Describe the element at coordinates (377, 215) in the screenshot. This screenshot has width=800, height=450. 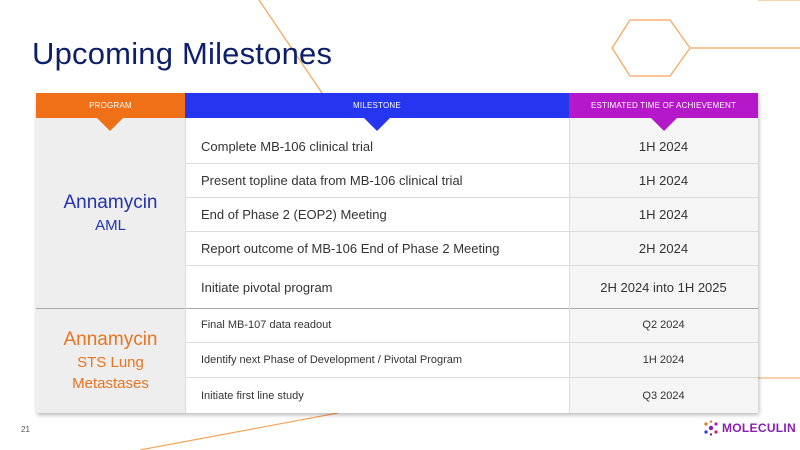
I see `table-row: End of Phase 2 (EOP2) Meeting` at that location.